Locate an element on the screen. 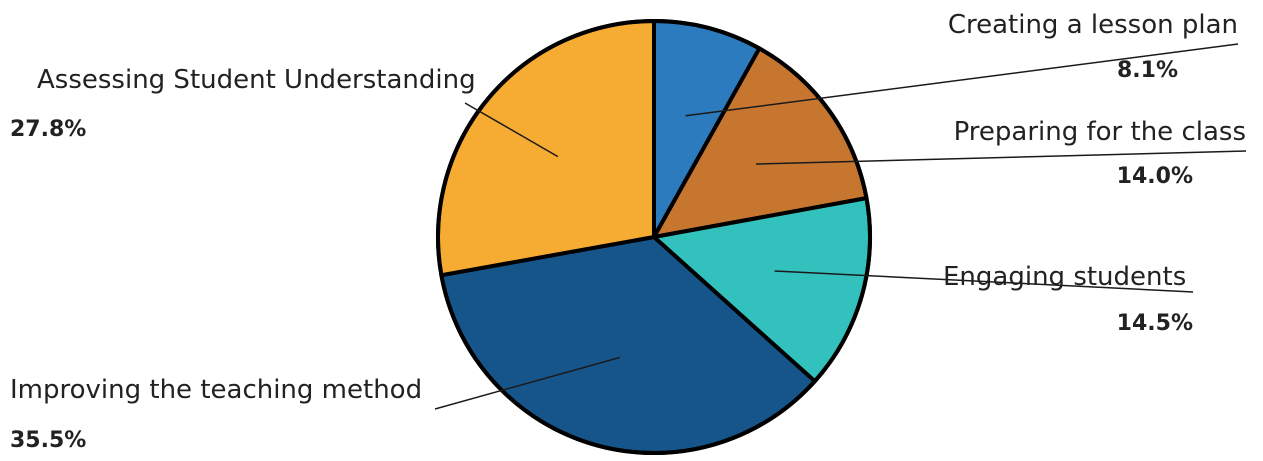 Image resolution: width=1263 pixels, height=461 pixels. slice-value-preparing-for-the-class: 14.0% is located at coordinates (1155, 176).